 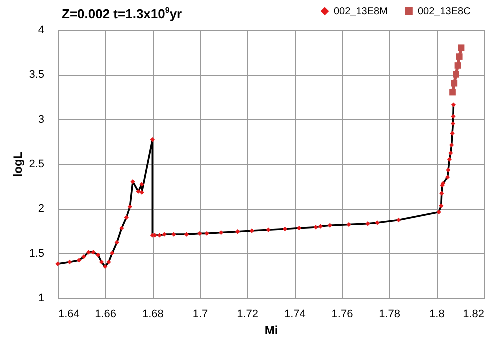 What do you see at coordinates (200, 314) in the screenshot?
I see `x-tick-label: 1.7` at bounding box center [200, 314].